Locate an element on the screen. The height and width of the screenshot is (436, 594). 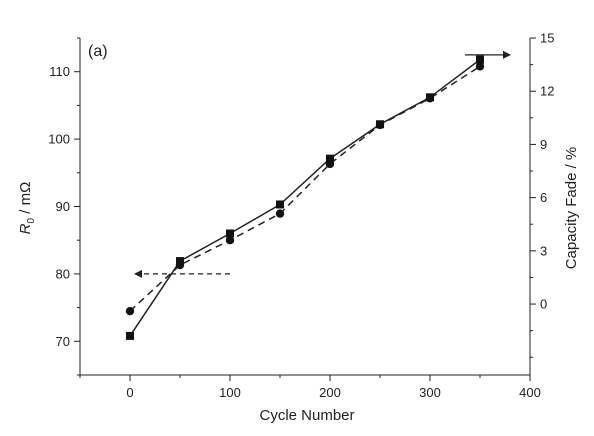
x-tick-label: 100 is located at coordinates (230, 392).